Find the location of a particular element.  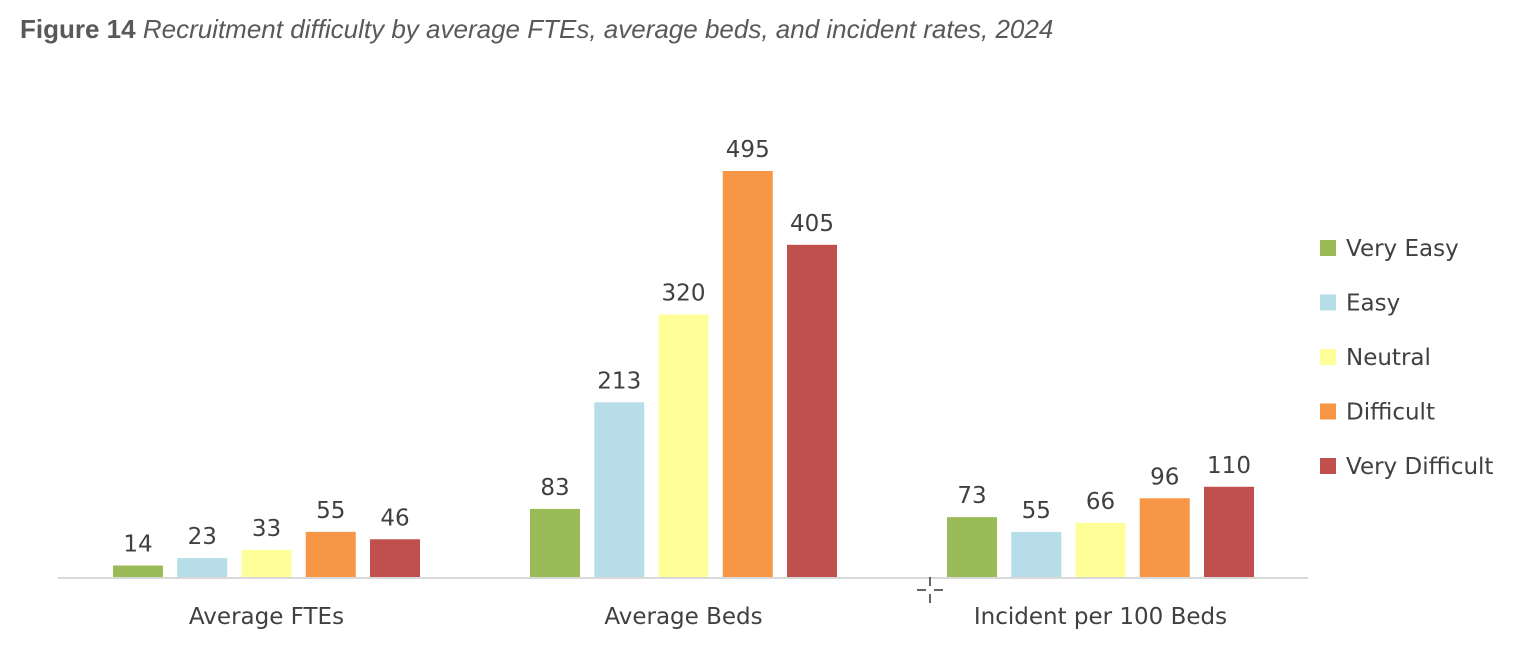

data-label: 96 is located at coordinates (1164, 477).